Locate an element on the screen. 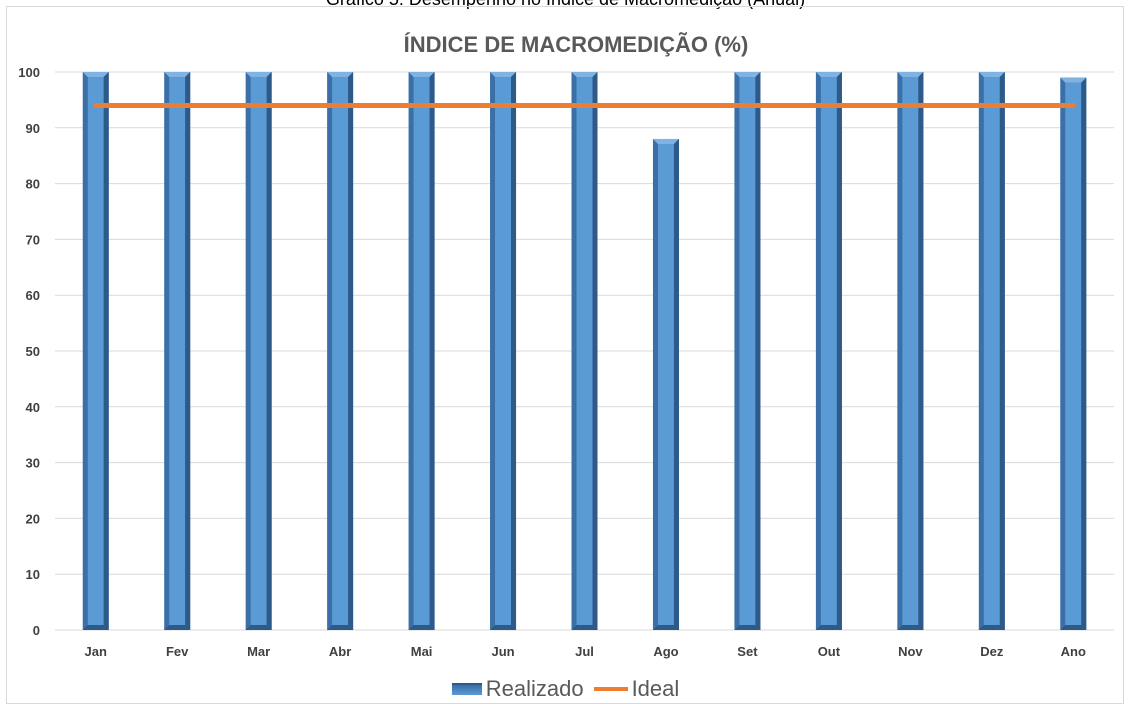 The image size is (1131, 709). legend-item-ideal: Ideal is located at coordinates (636, 689).